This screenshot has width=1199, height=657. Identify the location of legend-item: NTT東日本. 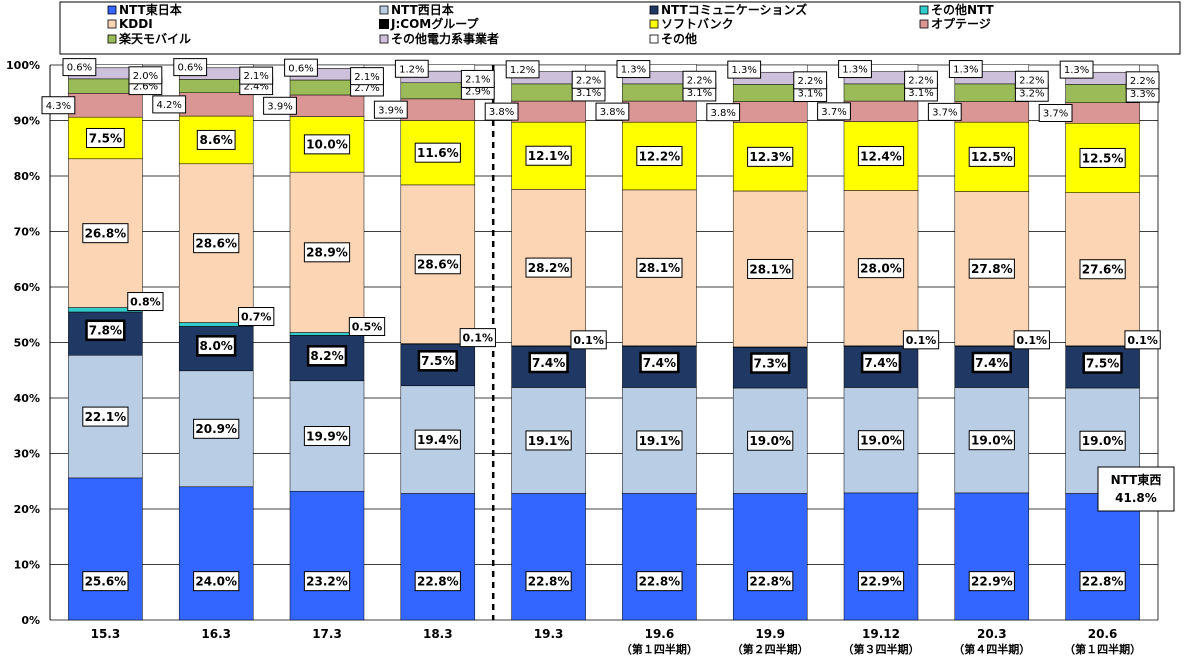
(144, 9).